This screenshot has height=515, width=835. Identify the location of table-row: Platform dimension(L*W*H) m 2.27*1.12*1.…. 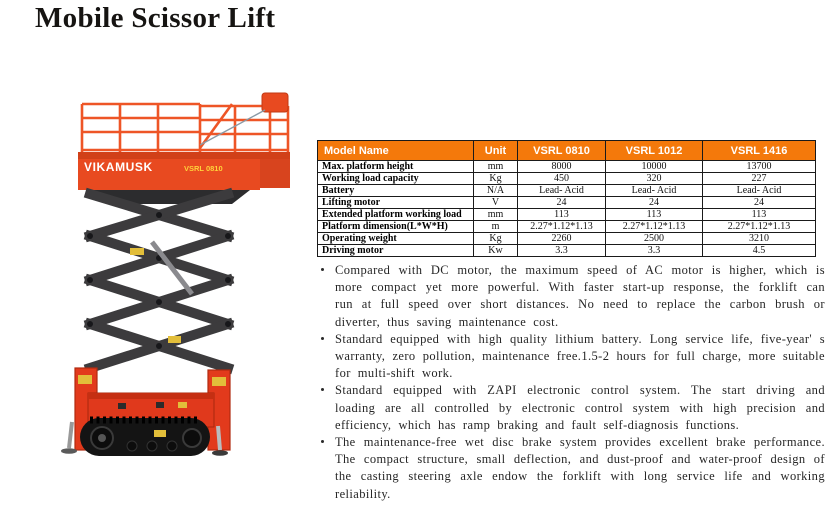
(566, 226).